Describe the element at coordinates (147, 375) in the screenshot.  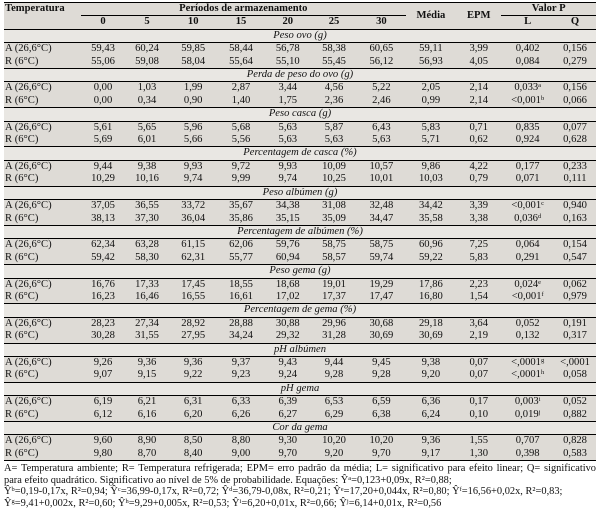
I see `value-cell: 9,15` at that location.